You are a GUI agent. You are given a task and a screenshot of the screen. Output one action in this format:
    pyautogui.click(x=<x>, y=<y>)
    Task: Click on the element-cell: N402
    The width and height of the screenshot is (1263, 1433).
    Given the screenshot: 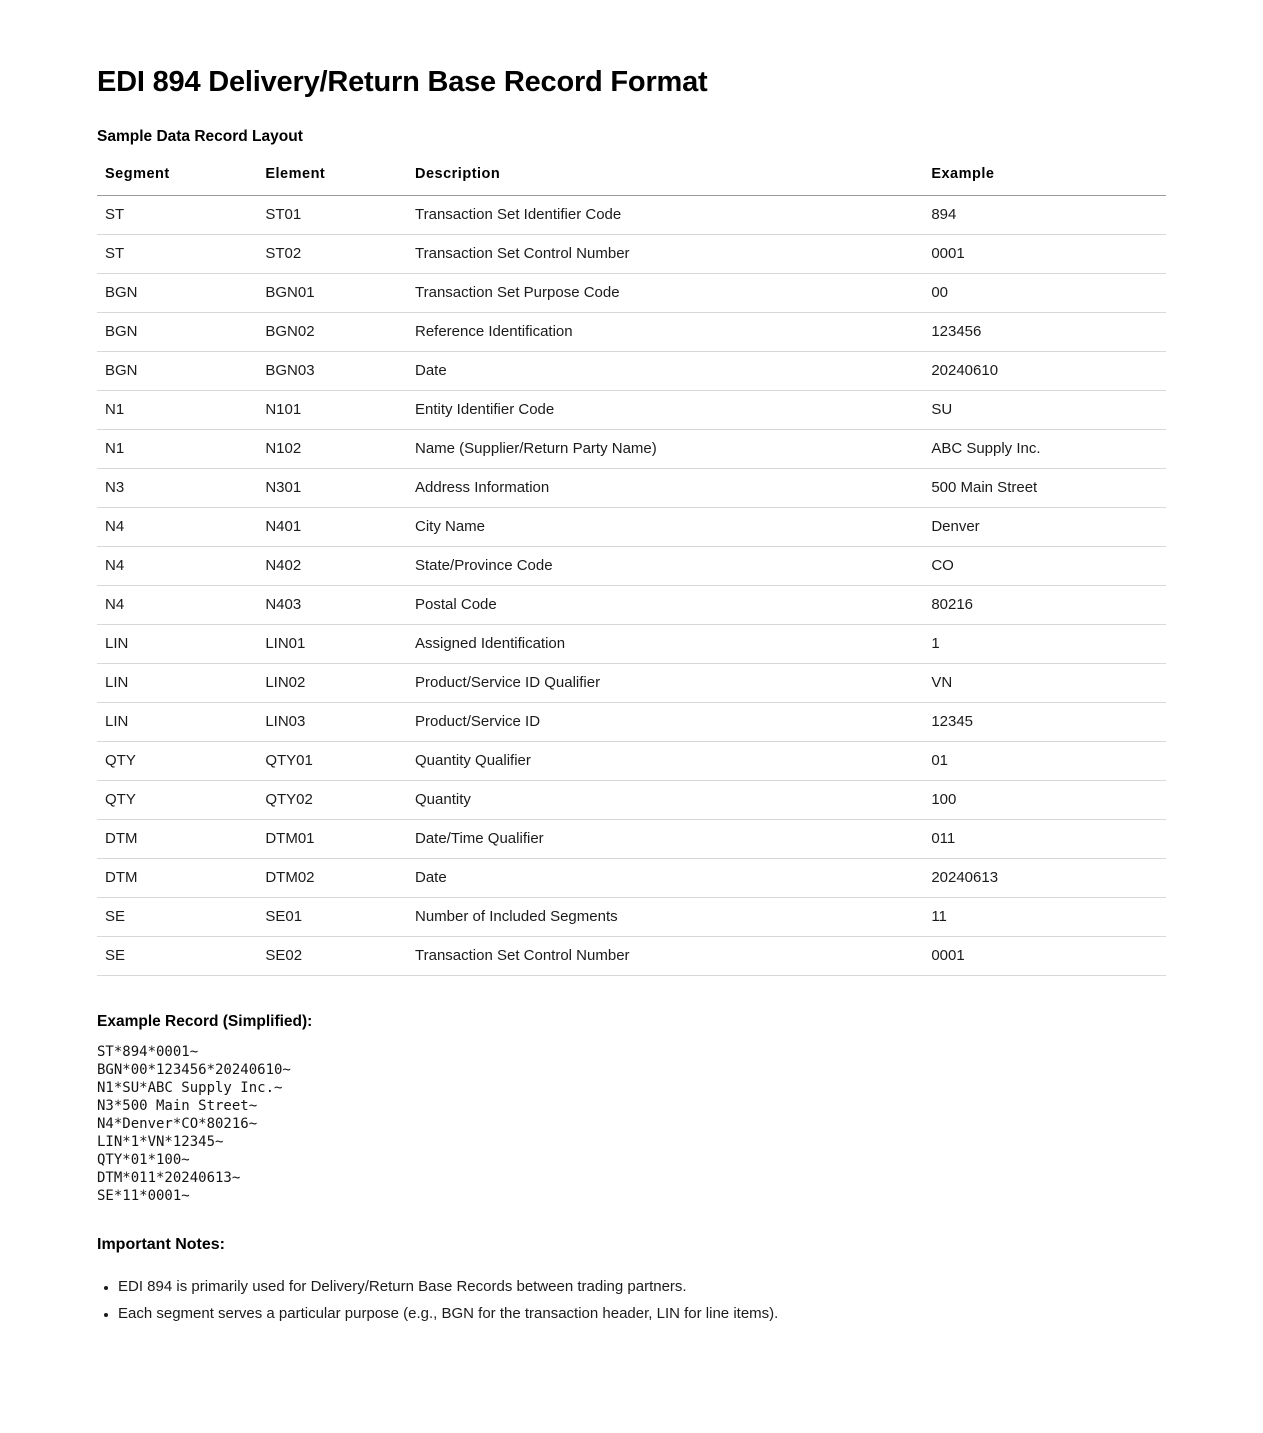 What is the action you would take?
    pyautogui.click(x=332, y=566)
    